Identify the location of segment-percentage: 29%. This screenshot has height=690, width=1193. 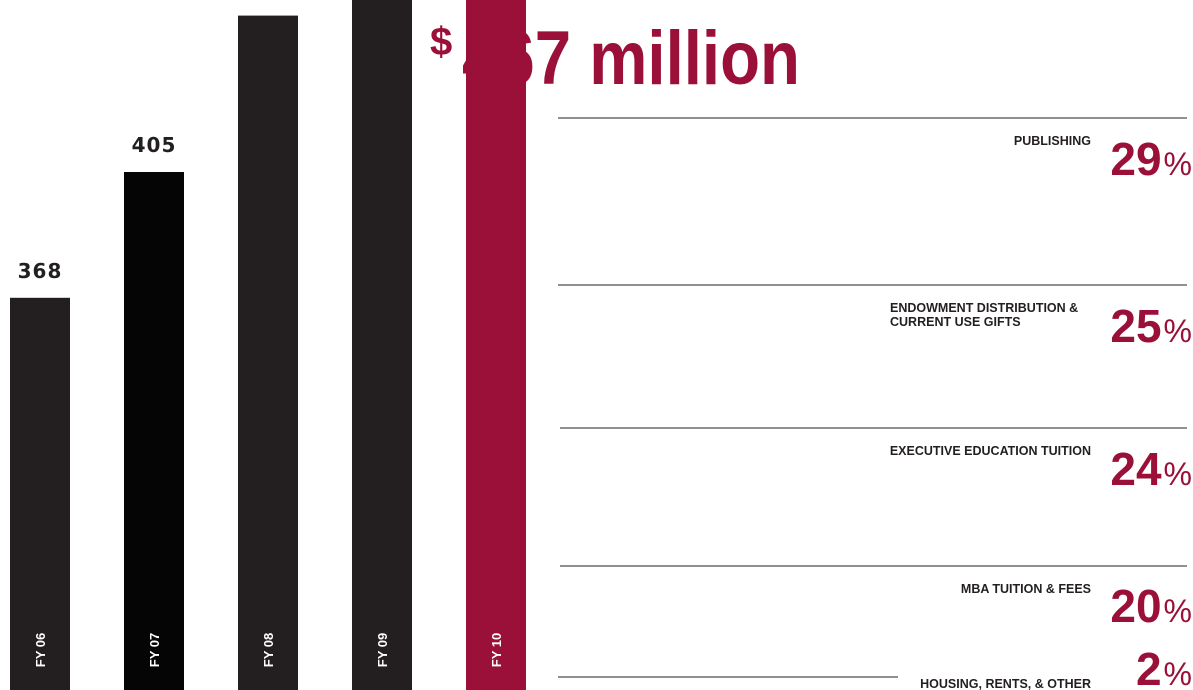
(1151, 159).